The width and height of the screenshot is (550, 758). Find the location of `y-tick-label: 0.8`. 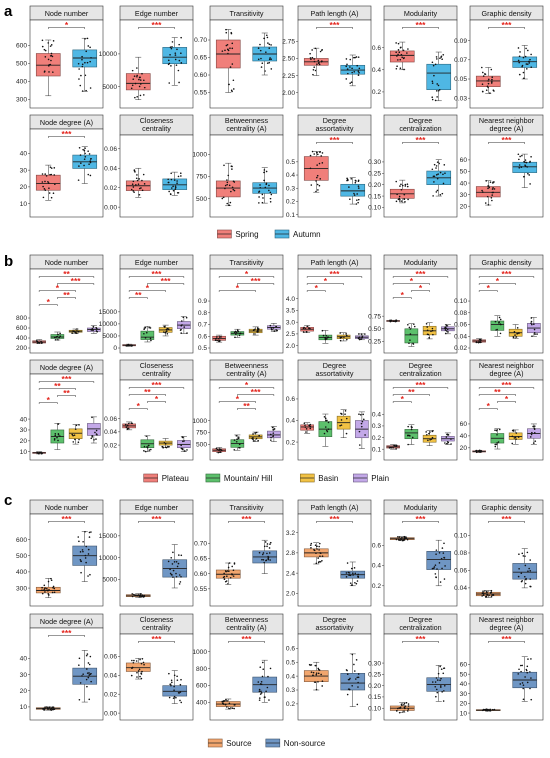

y-tick-label: 0.8 is located at coordinates (202, 313).